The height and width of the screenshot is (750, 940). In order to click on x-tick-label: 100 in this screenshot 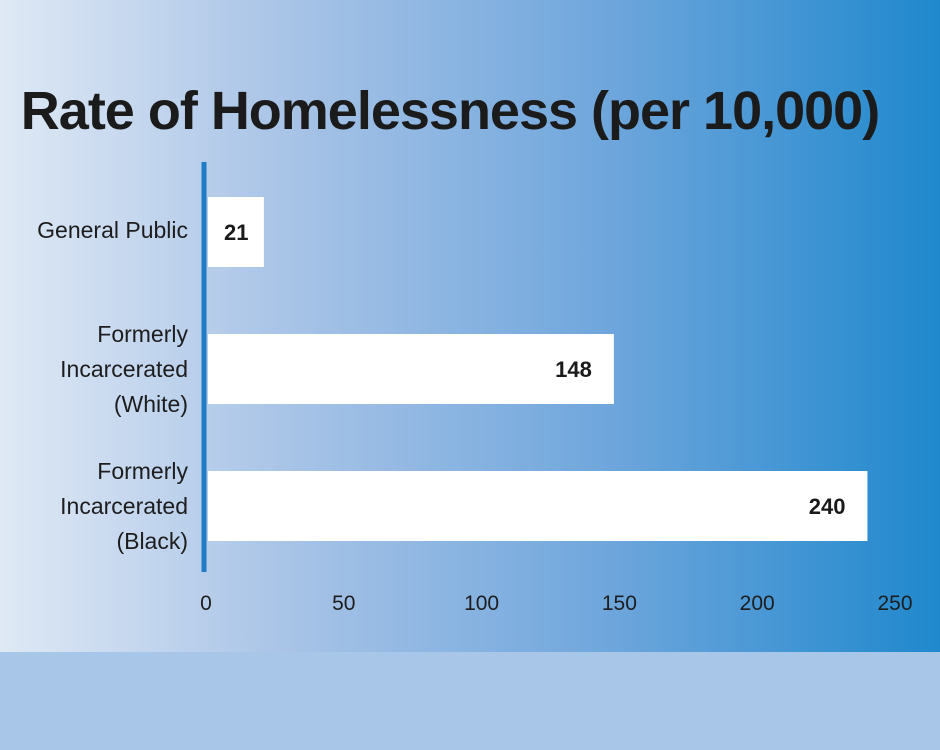, I will do `click(481, 603)`.